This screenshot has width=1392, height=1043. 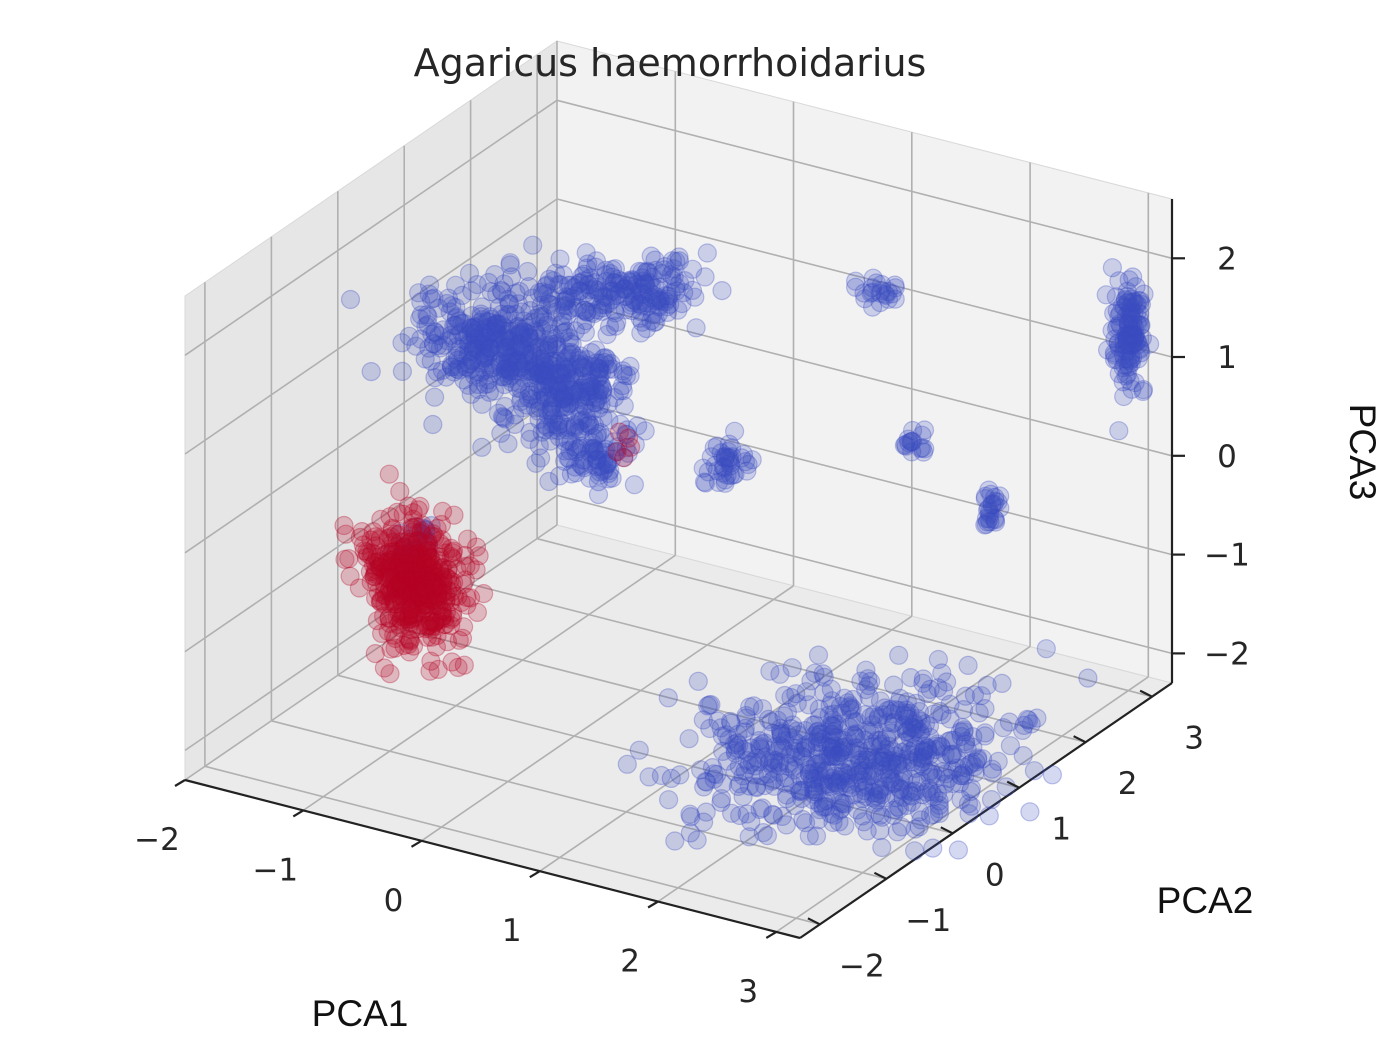 What do you see at coordinates (653, 904) in the screenshot?
I see `x-tick-mark` at bounding box center [653, 904].